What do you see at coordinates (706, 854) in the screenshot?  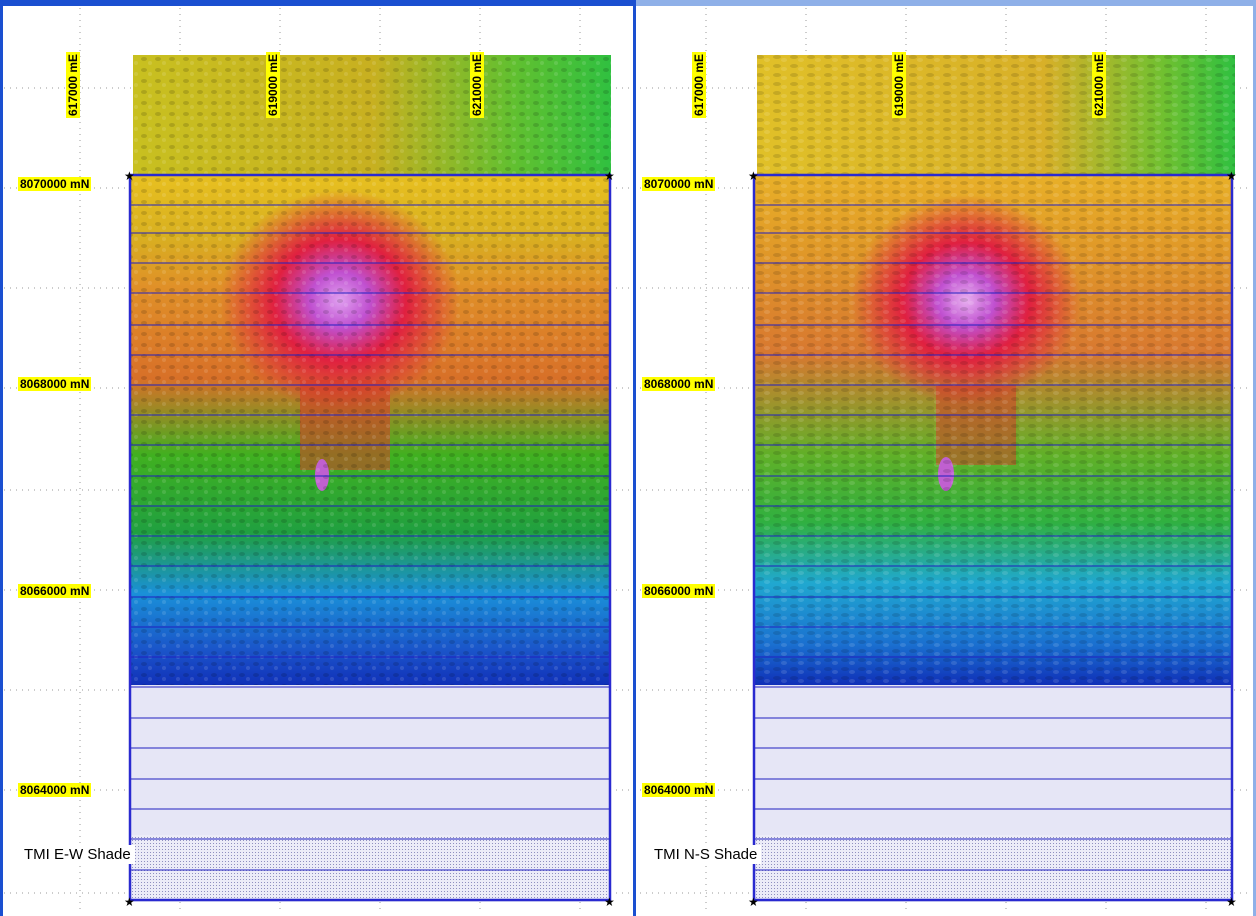 I see `map-title: TMI N-S Shade` at bounding box center [706, 854].